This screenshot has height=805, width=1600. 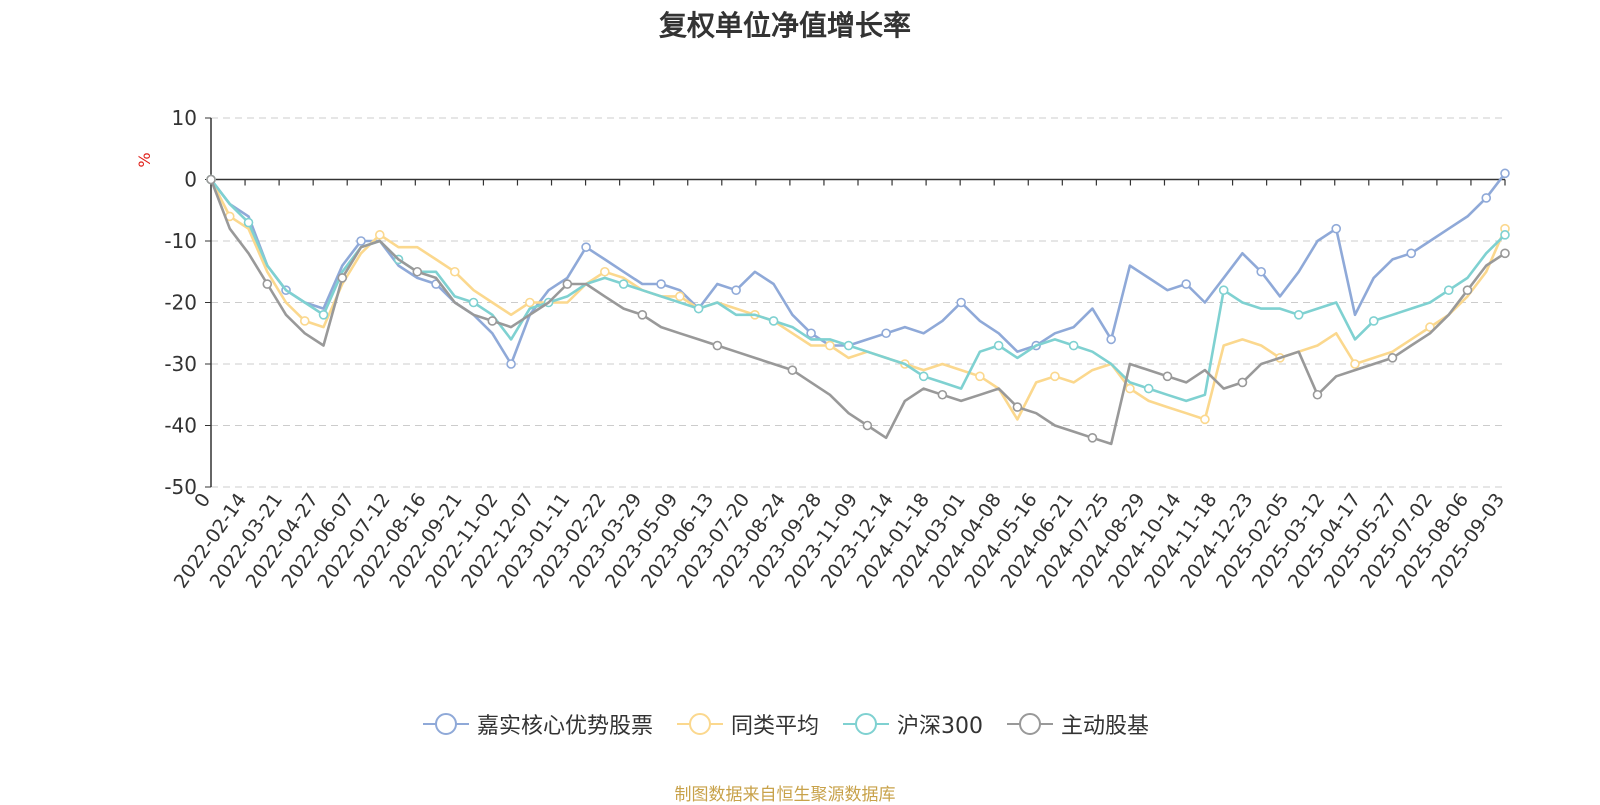 What do you see at coordinates (940, 726) in the screenshot?
I see `legend-label: 沪深300` at bounding box center [940, 726].